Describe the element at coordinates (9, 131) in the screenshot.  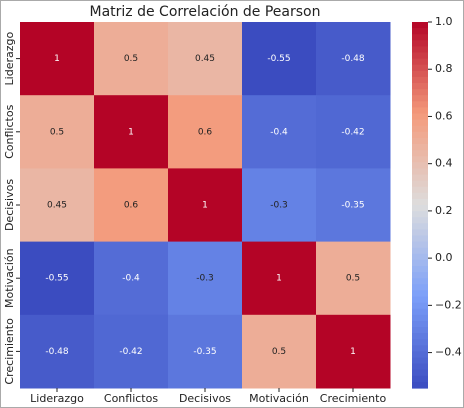
I see `y-tick-label: Conflictos` at that location.